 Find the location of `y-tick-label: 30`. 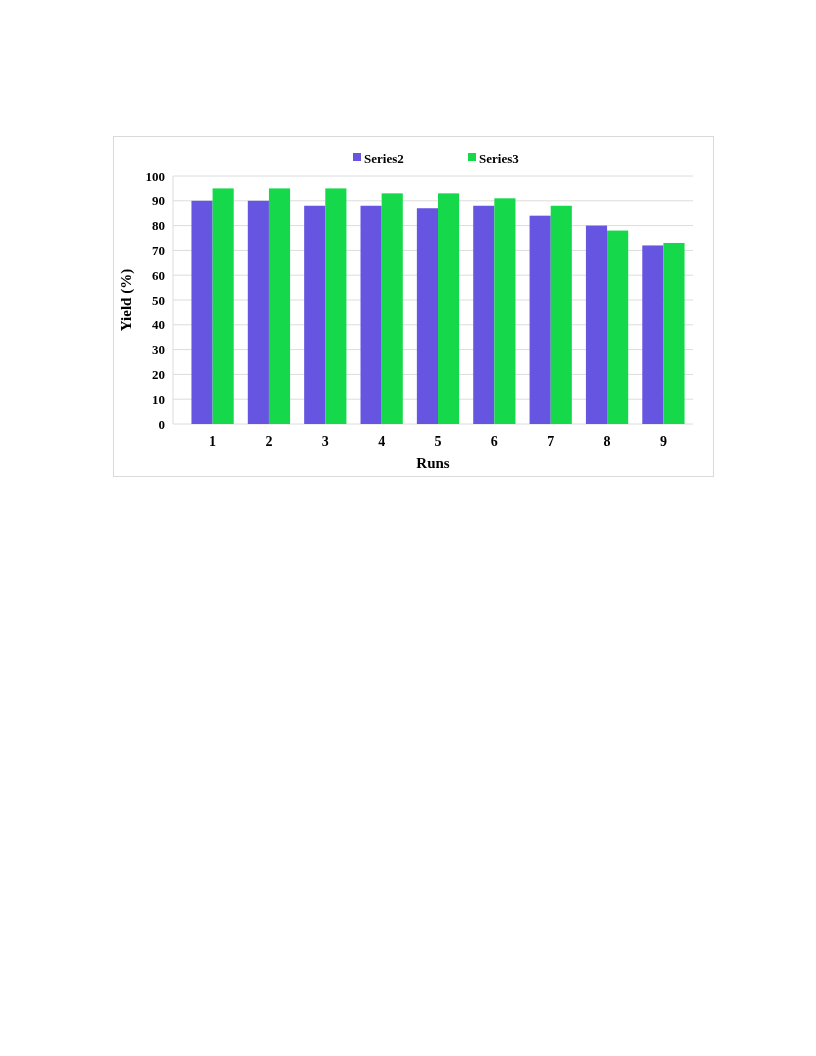

y-tick-label: 30 is located at coordinates (158, 350).